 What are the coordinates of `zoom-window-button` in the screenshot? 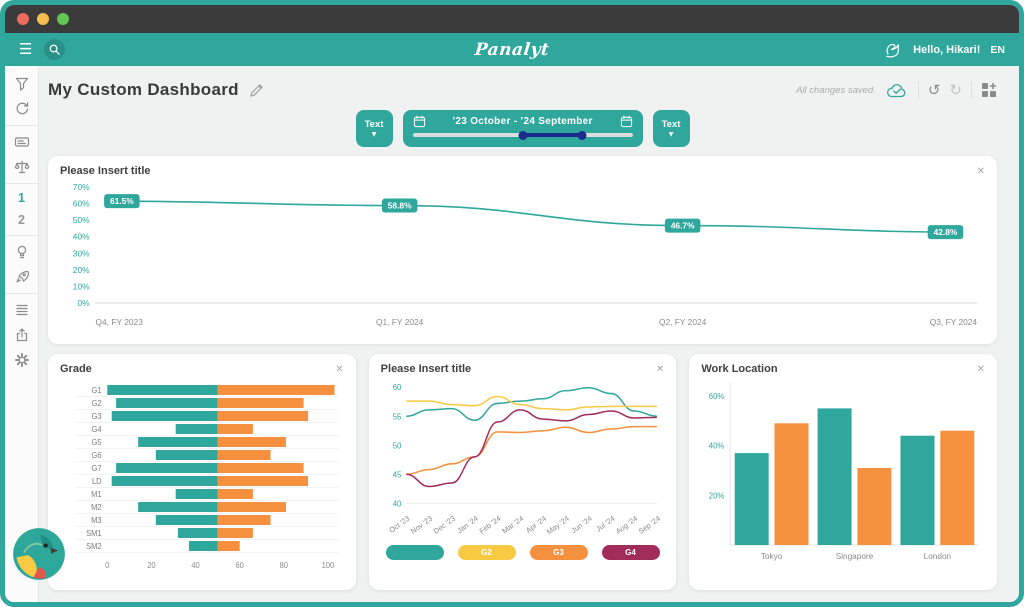 It's located at (63, 19).